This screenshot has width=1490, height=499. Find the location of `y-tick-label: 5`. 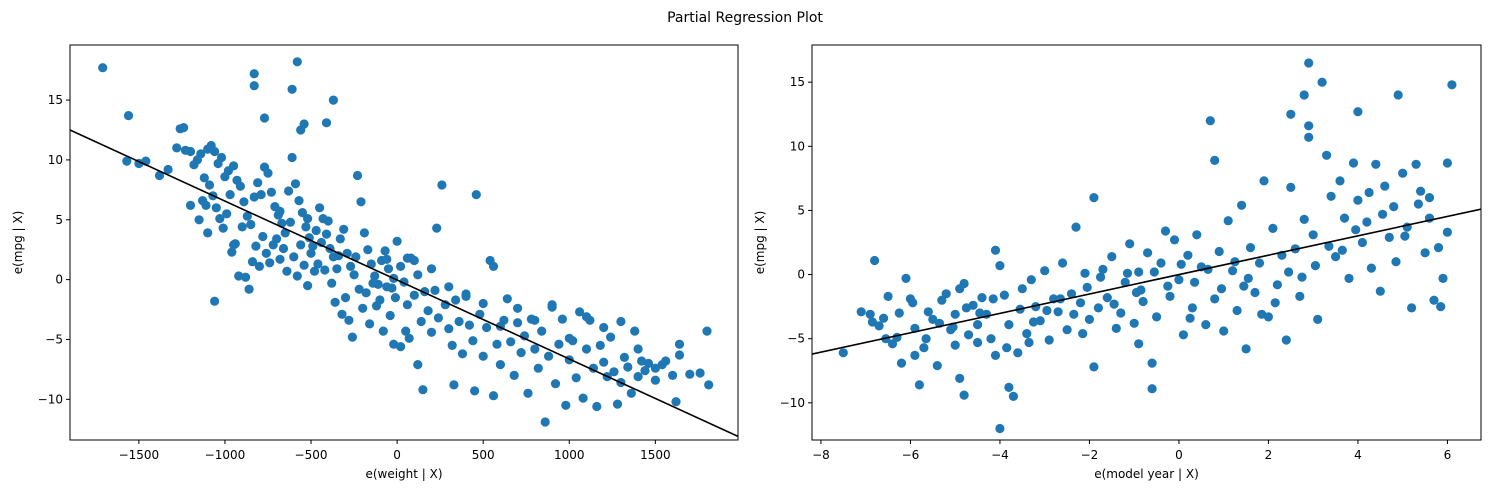

y-tick-label: 5 is located at coordinates (801, 210).